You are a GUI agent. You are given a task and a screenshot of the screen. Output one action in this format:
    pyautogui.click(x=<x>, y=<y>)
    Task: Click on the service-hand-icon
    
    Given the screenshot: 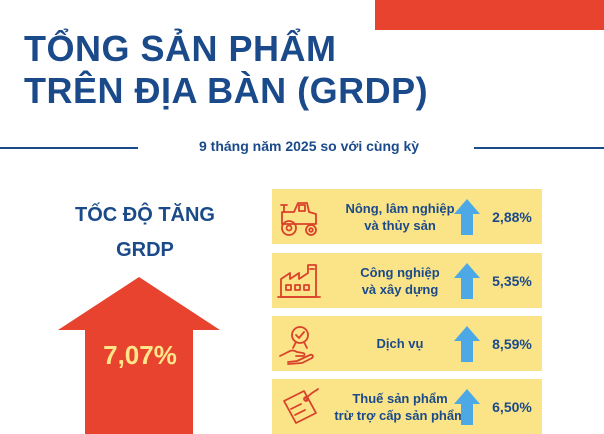 What is the action you would take?
    pyautogui.click(x=296, y=345)
    